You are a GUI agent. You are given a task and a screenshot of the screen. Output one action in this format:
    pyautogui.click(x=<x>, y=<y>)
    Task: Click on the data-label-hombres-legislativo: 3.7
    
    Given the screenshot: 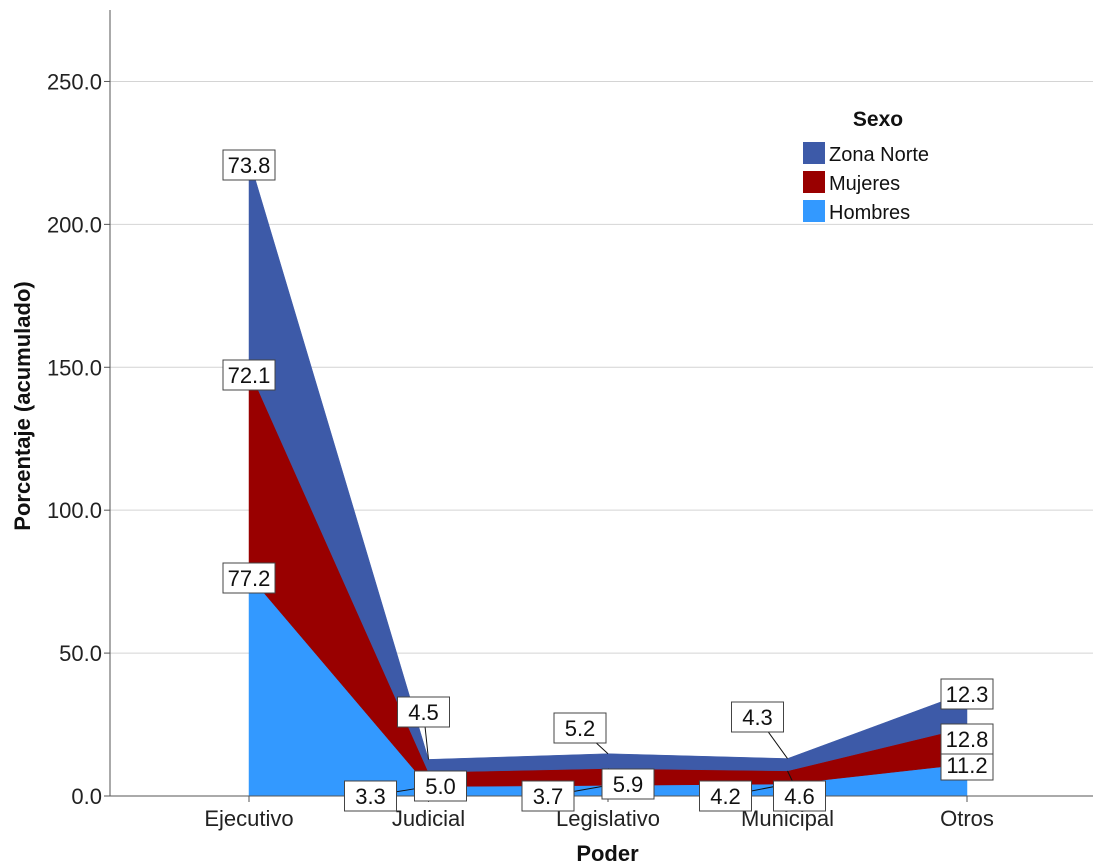 What is the action you would take?
    pyautogui.click(x=565, y=796)
    